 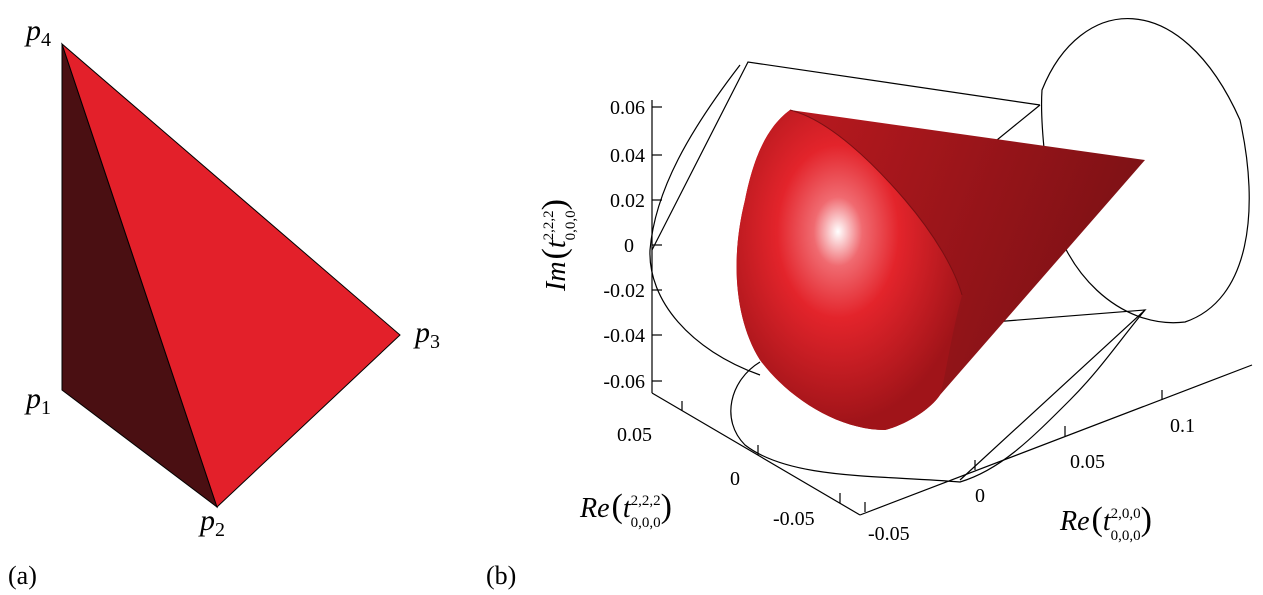 I want to click on box-back-edge, so click(x=846, y=156).